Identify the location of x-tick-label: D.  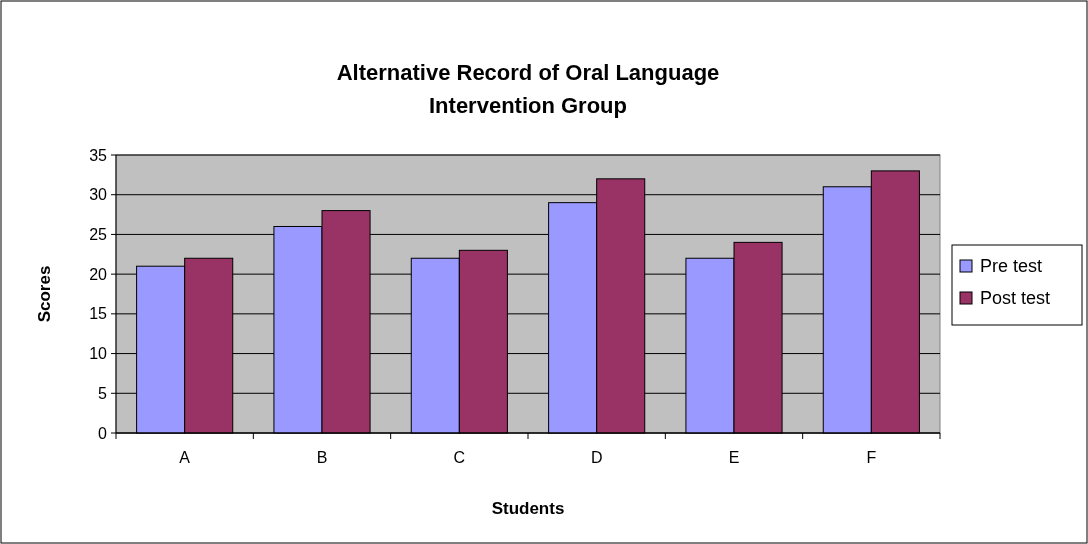
(596, 457).